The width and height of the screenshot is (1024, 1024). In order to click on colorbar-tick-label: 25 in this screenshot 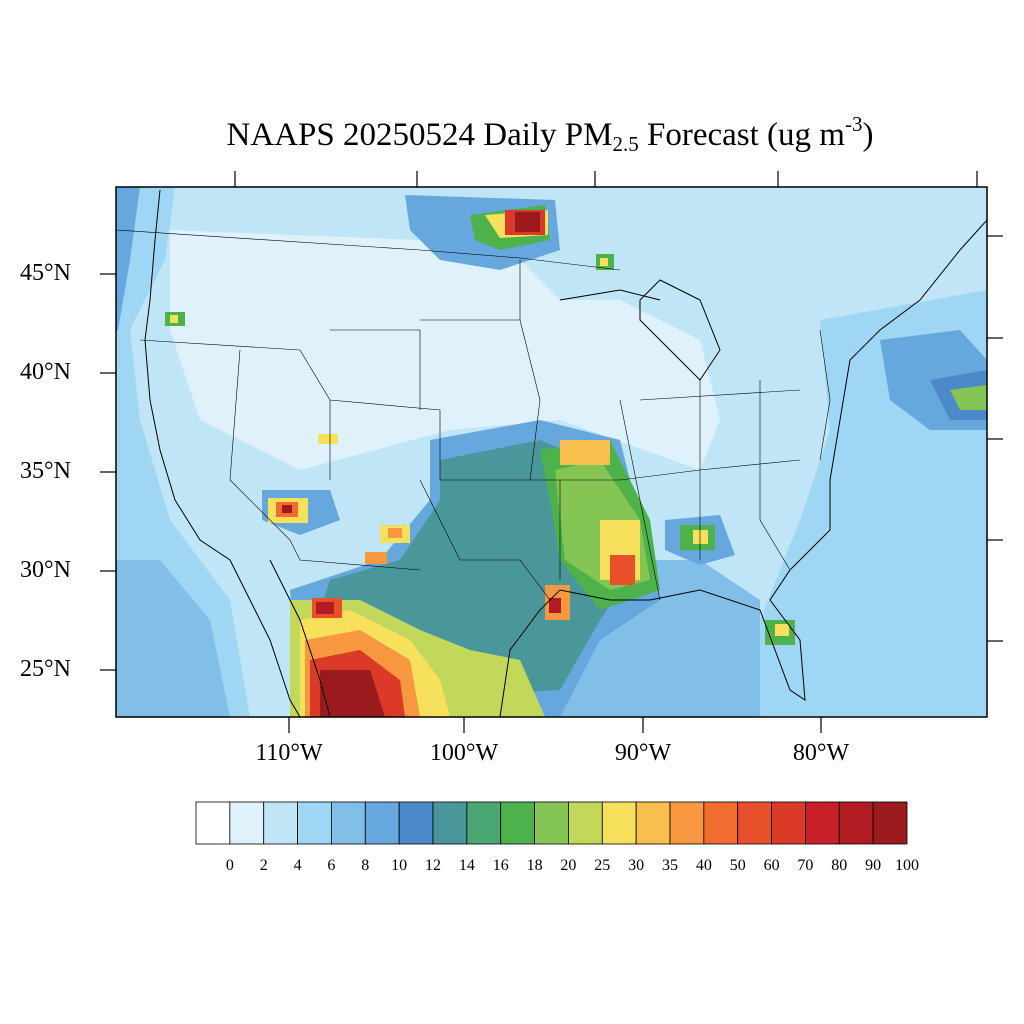, I will do `click(602, 865)`.